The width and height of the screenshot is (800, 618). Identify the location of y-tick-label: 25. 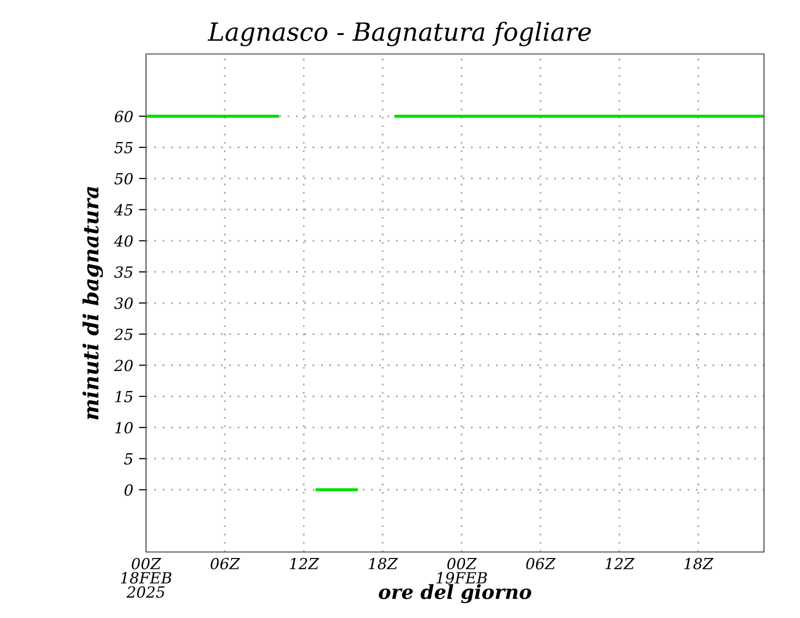
(123, 334).